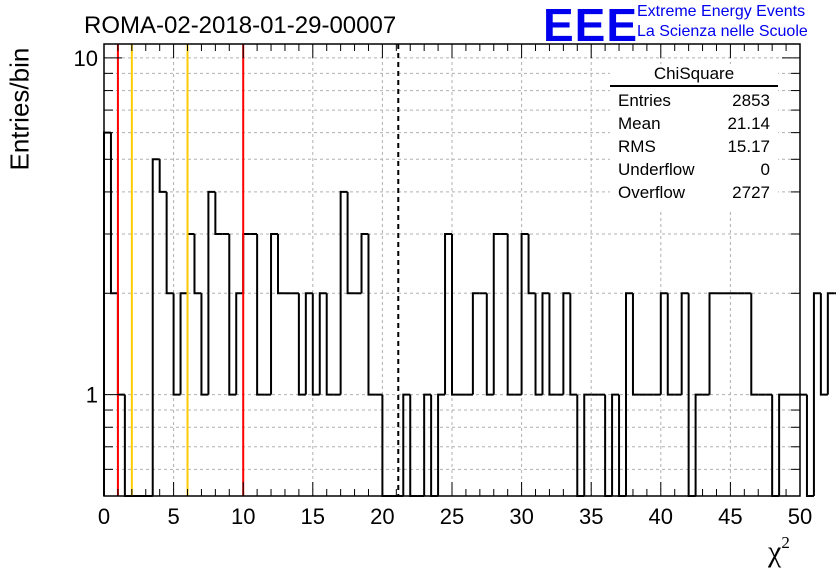 The width and height of the screenshot is (836, 572). Describe the element at coordinates (104, 516) in the screenshot. I see `x-tick-label: 0` at that location.